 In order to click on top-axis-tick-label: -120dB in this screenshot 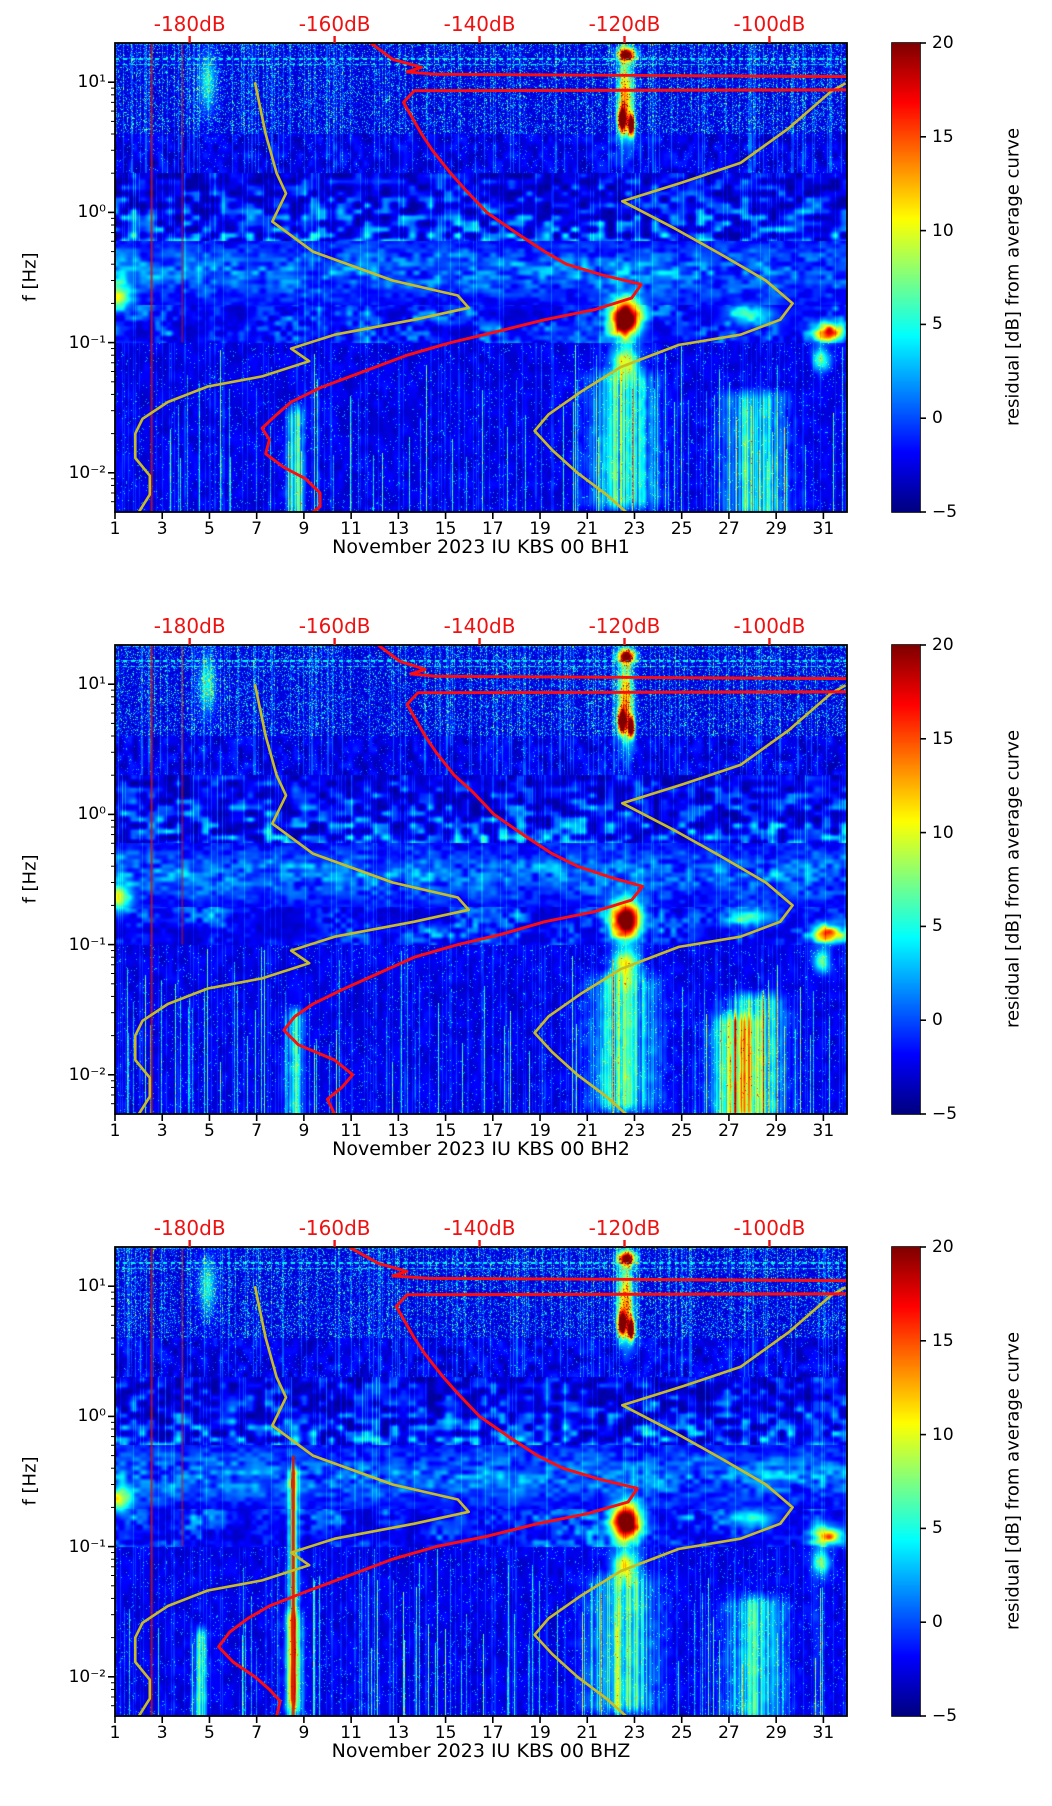, I will do `click(624, 626)`.